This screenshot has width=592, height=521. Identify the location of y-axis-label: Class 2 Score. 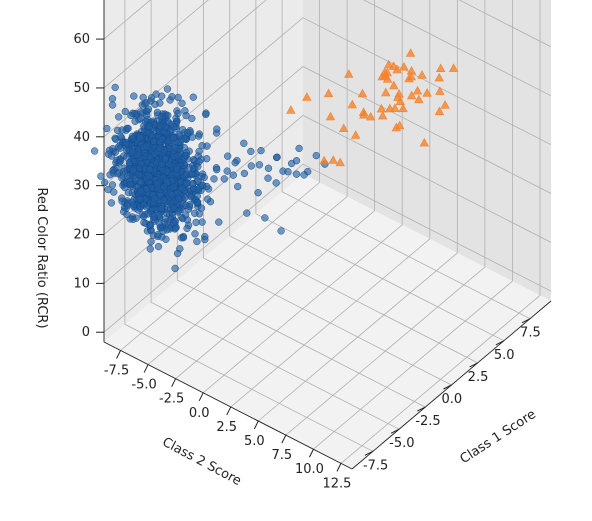
(202, 462).